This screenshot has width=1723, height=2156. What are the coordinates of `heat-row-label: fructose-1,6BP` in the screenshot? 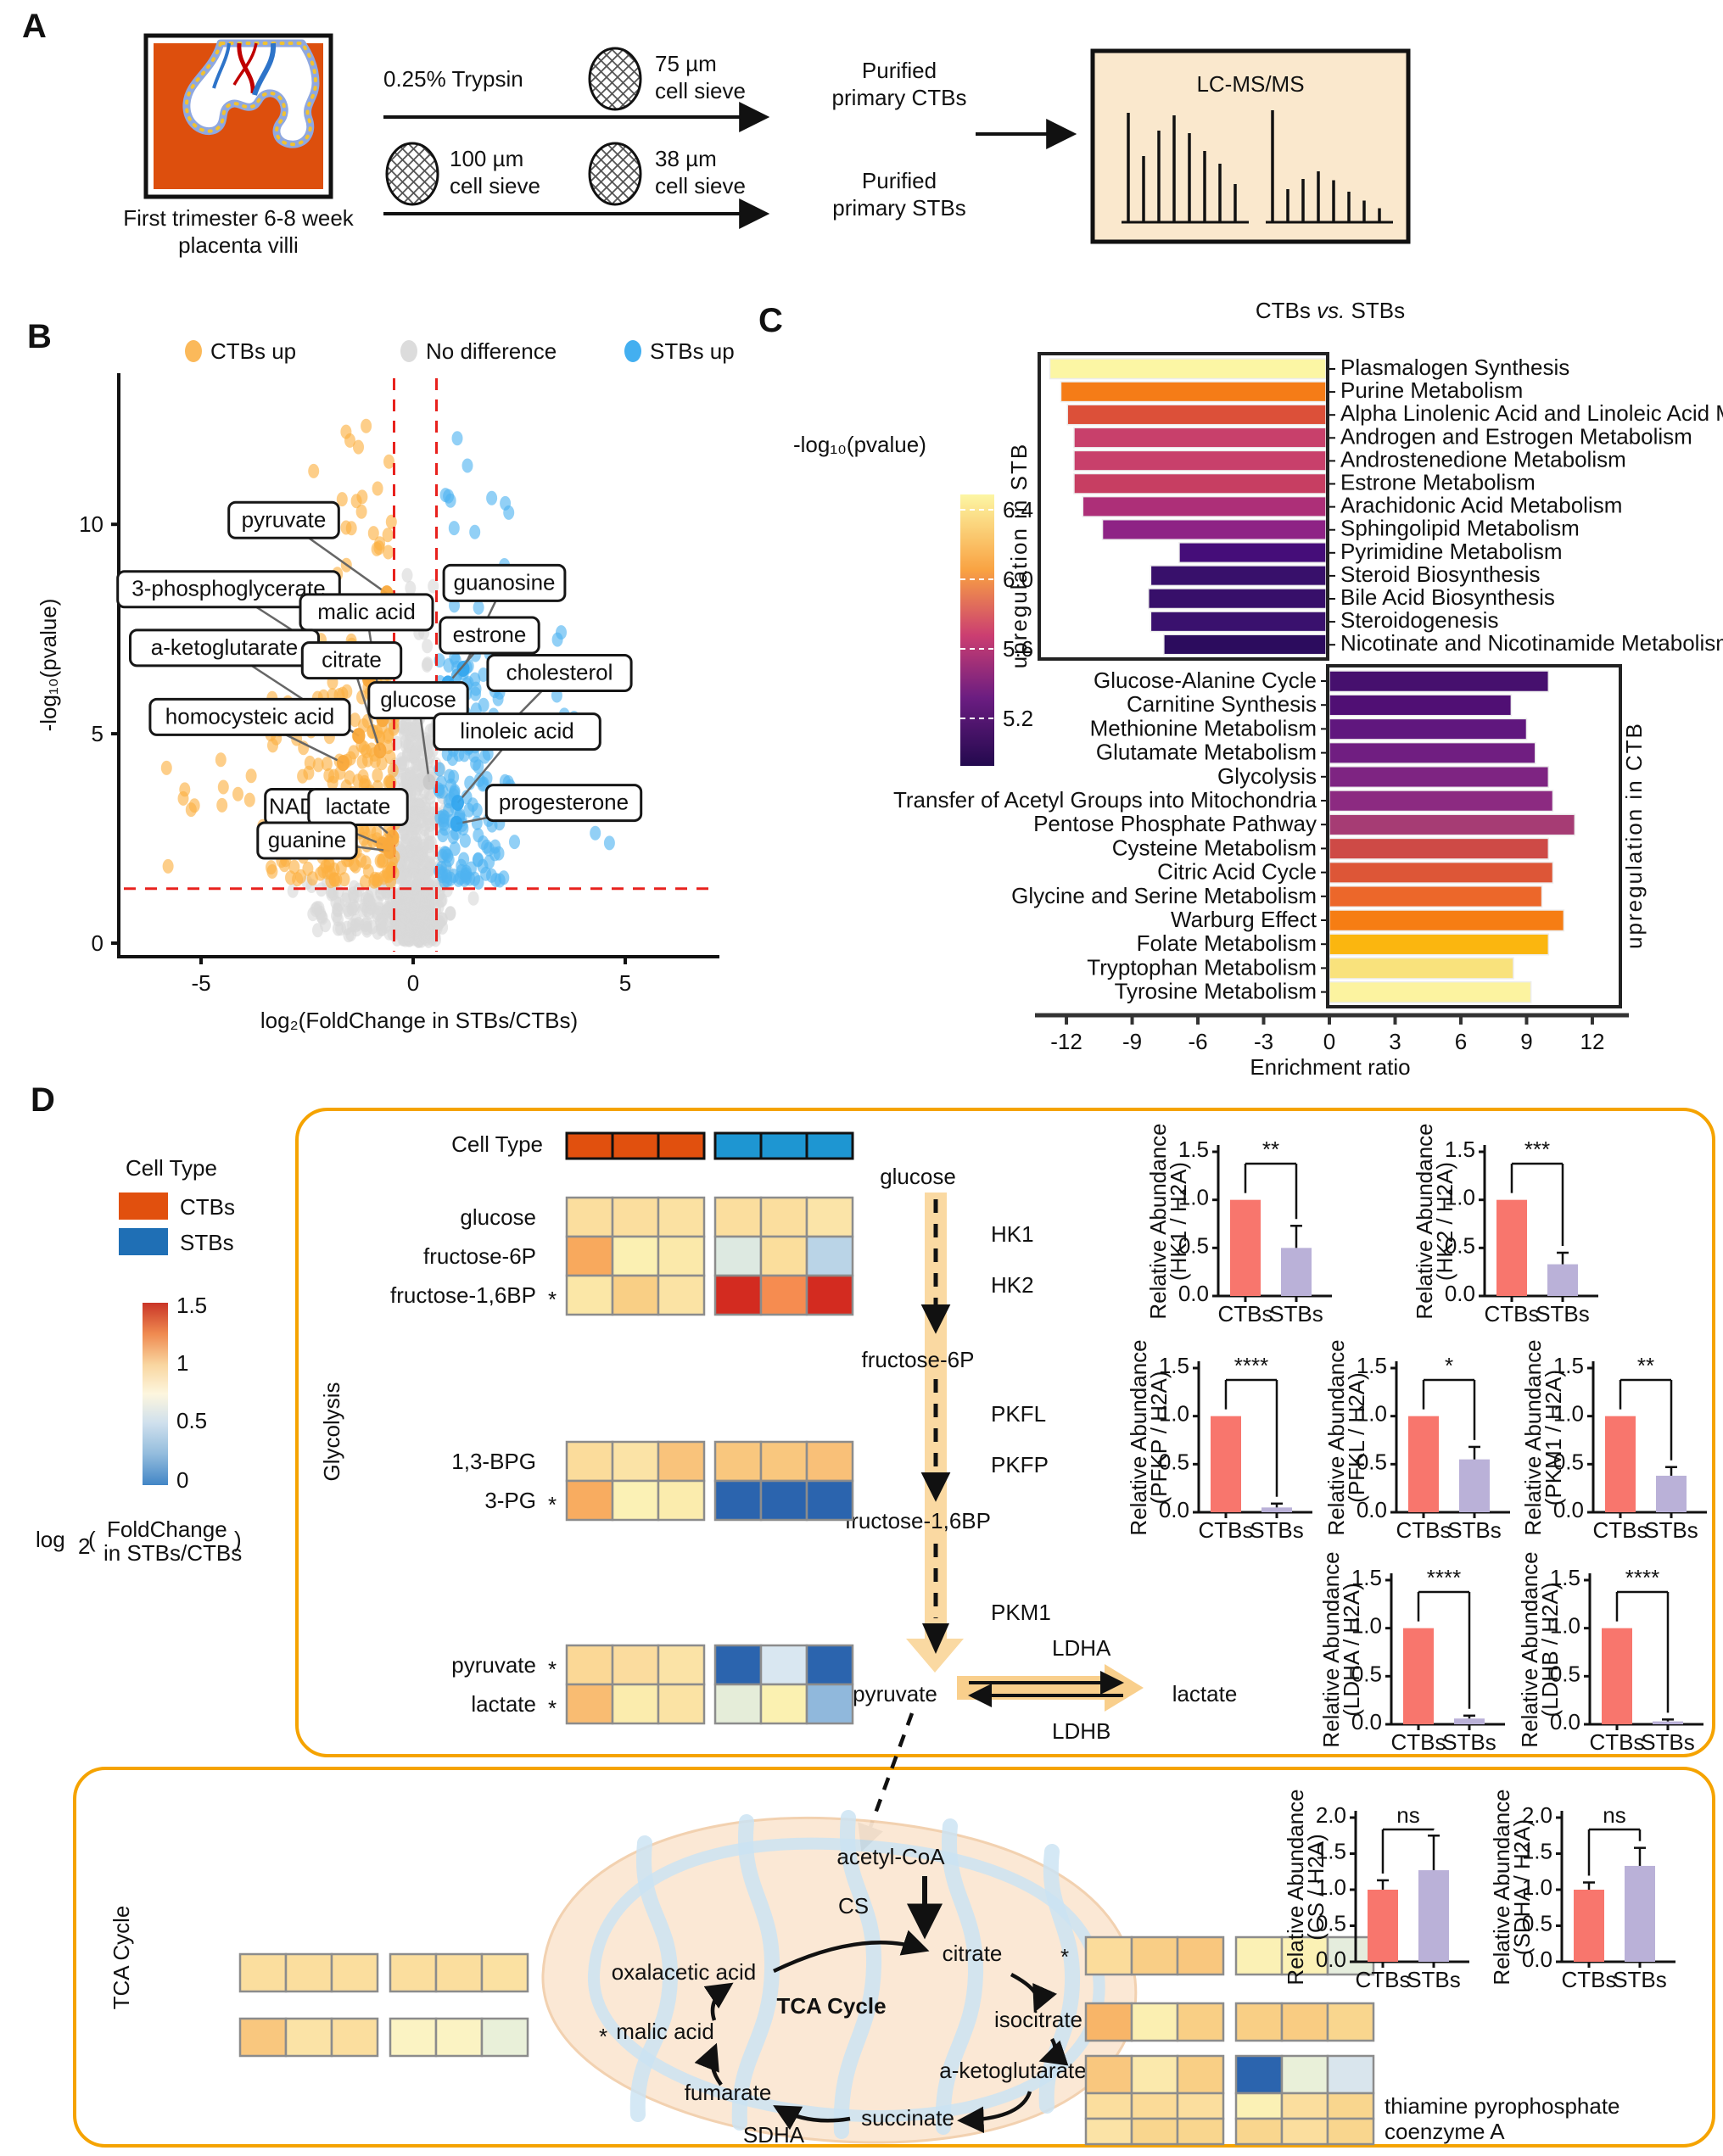 It's located at (463, 1295).